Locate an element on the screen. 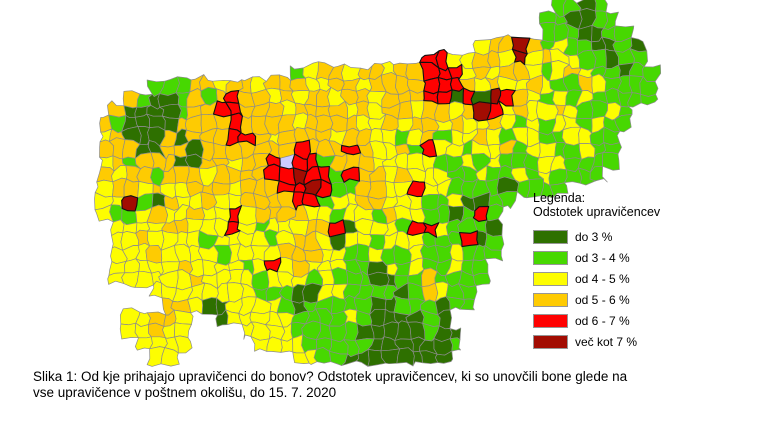 The height and width of the screenshot is (430, 768). legend-item: od 5 - 6 % is located at coordinates (596, 299).